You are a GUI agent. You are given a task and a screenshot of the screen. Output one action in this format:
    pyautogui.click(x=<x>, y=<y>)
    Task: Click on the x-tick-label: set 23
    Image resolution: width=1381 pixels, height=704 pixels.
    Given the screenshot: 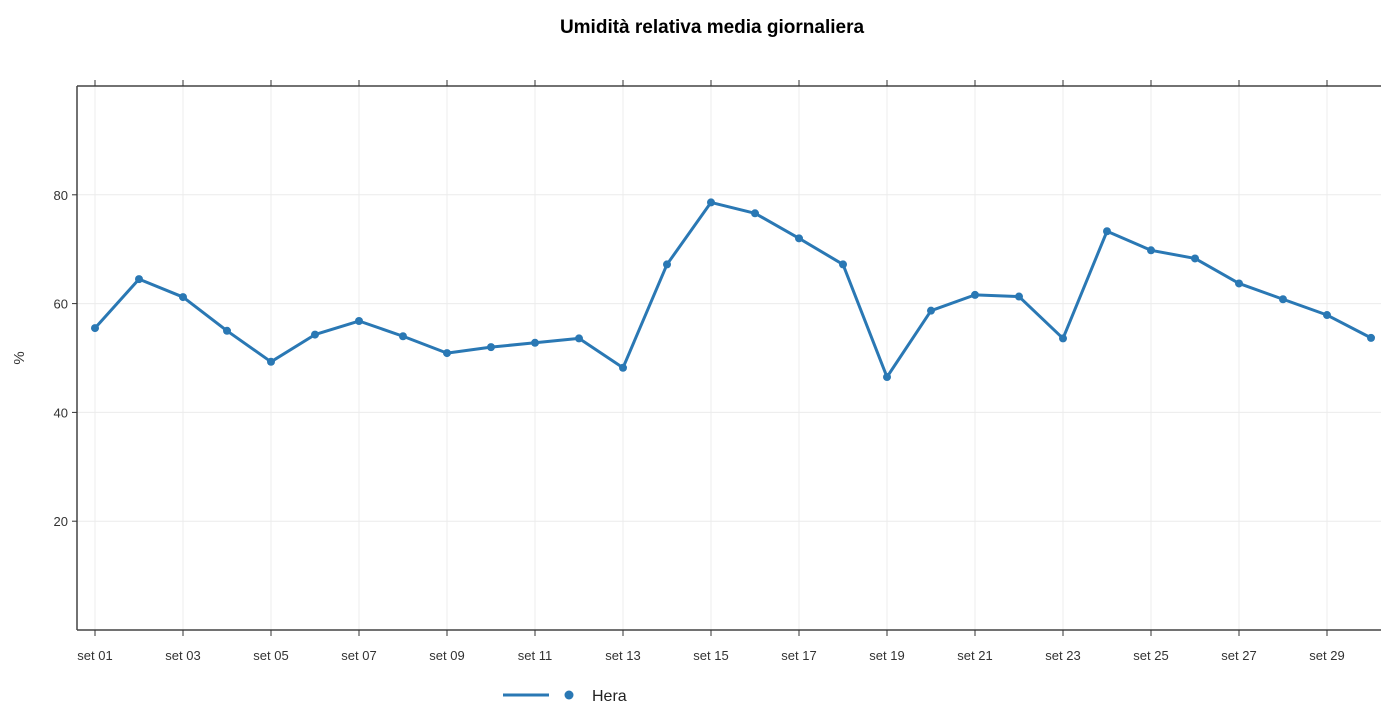 What is the action you would take?
    pyautogui.click(x=1062, y=655)
    